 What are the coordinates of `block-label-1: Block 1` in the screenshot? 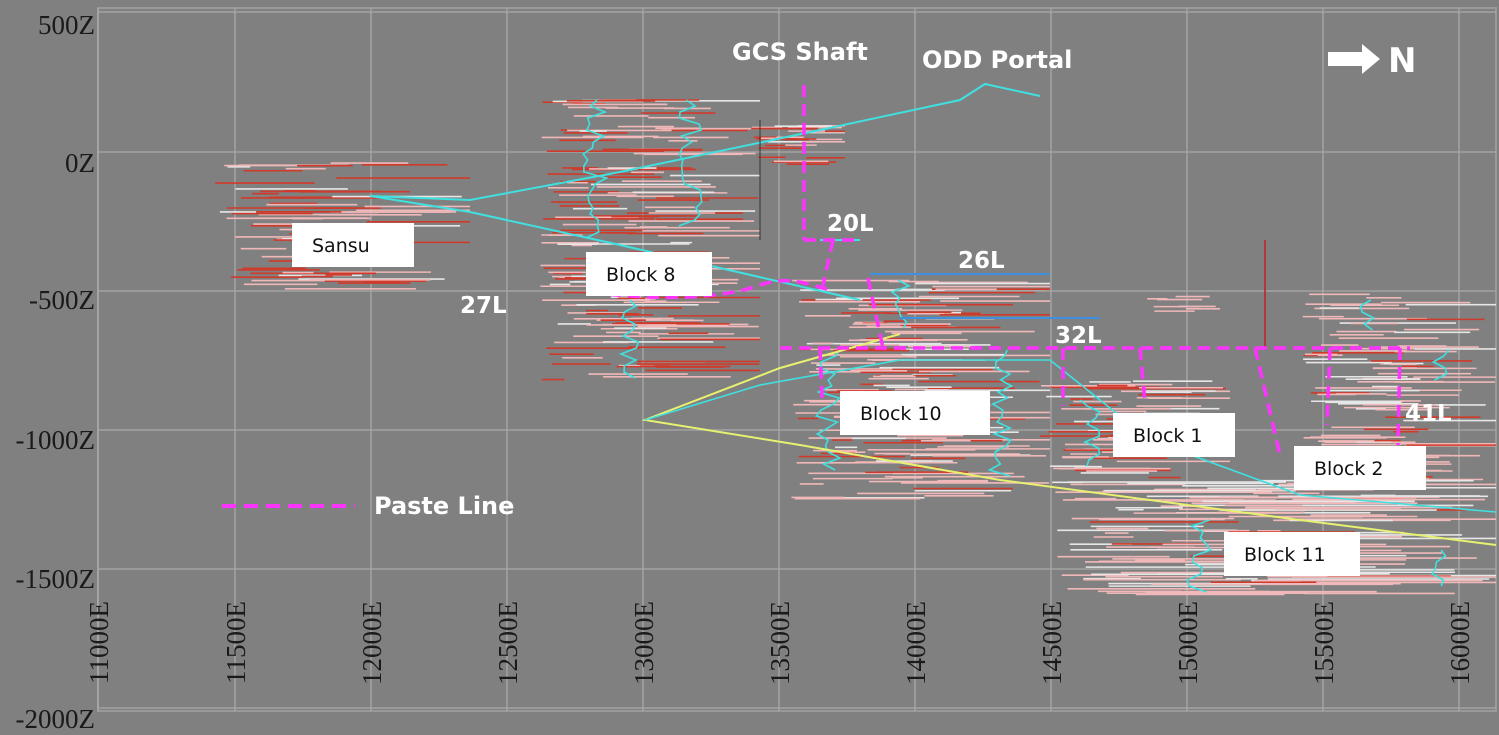 It's located at (1174, 435).